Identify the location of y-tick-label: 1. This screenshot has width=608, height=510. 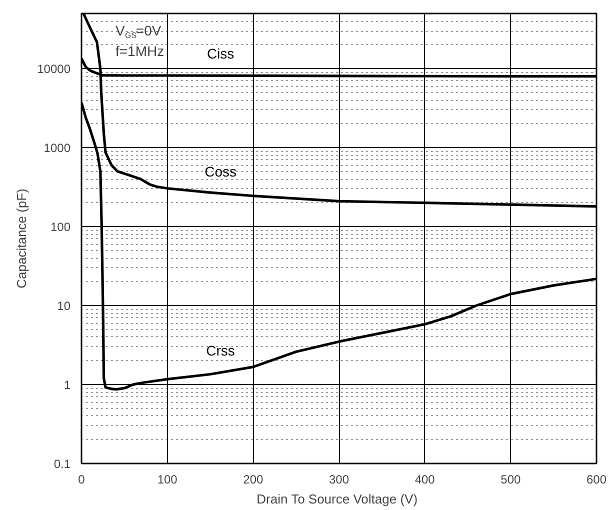
(67, 385).